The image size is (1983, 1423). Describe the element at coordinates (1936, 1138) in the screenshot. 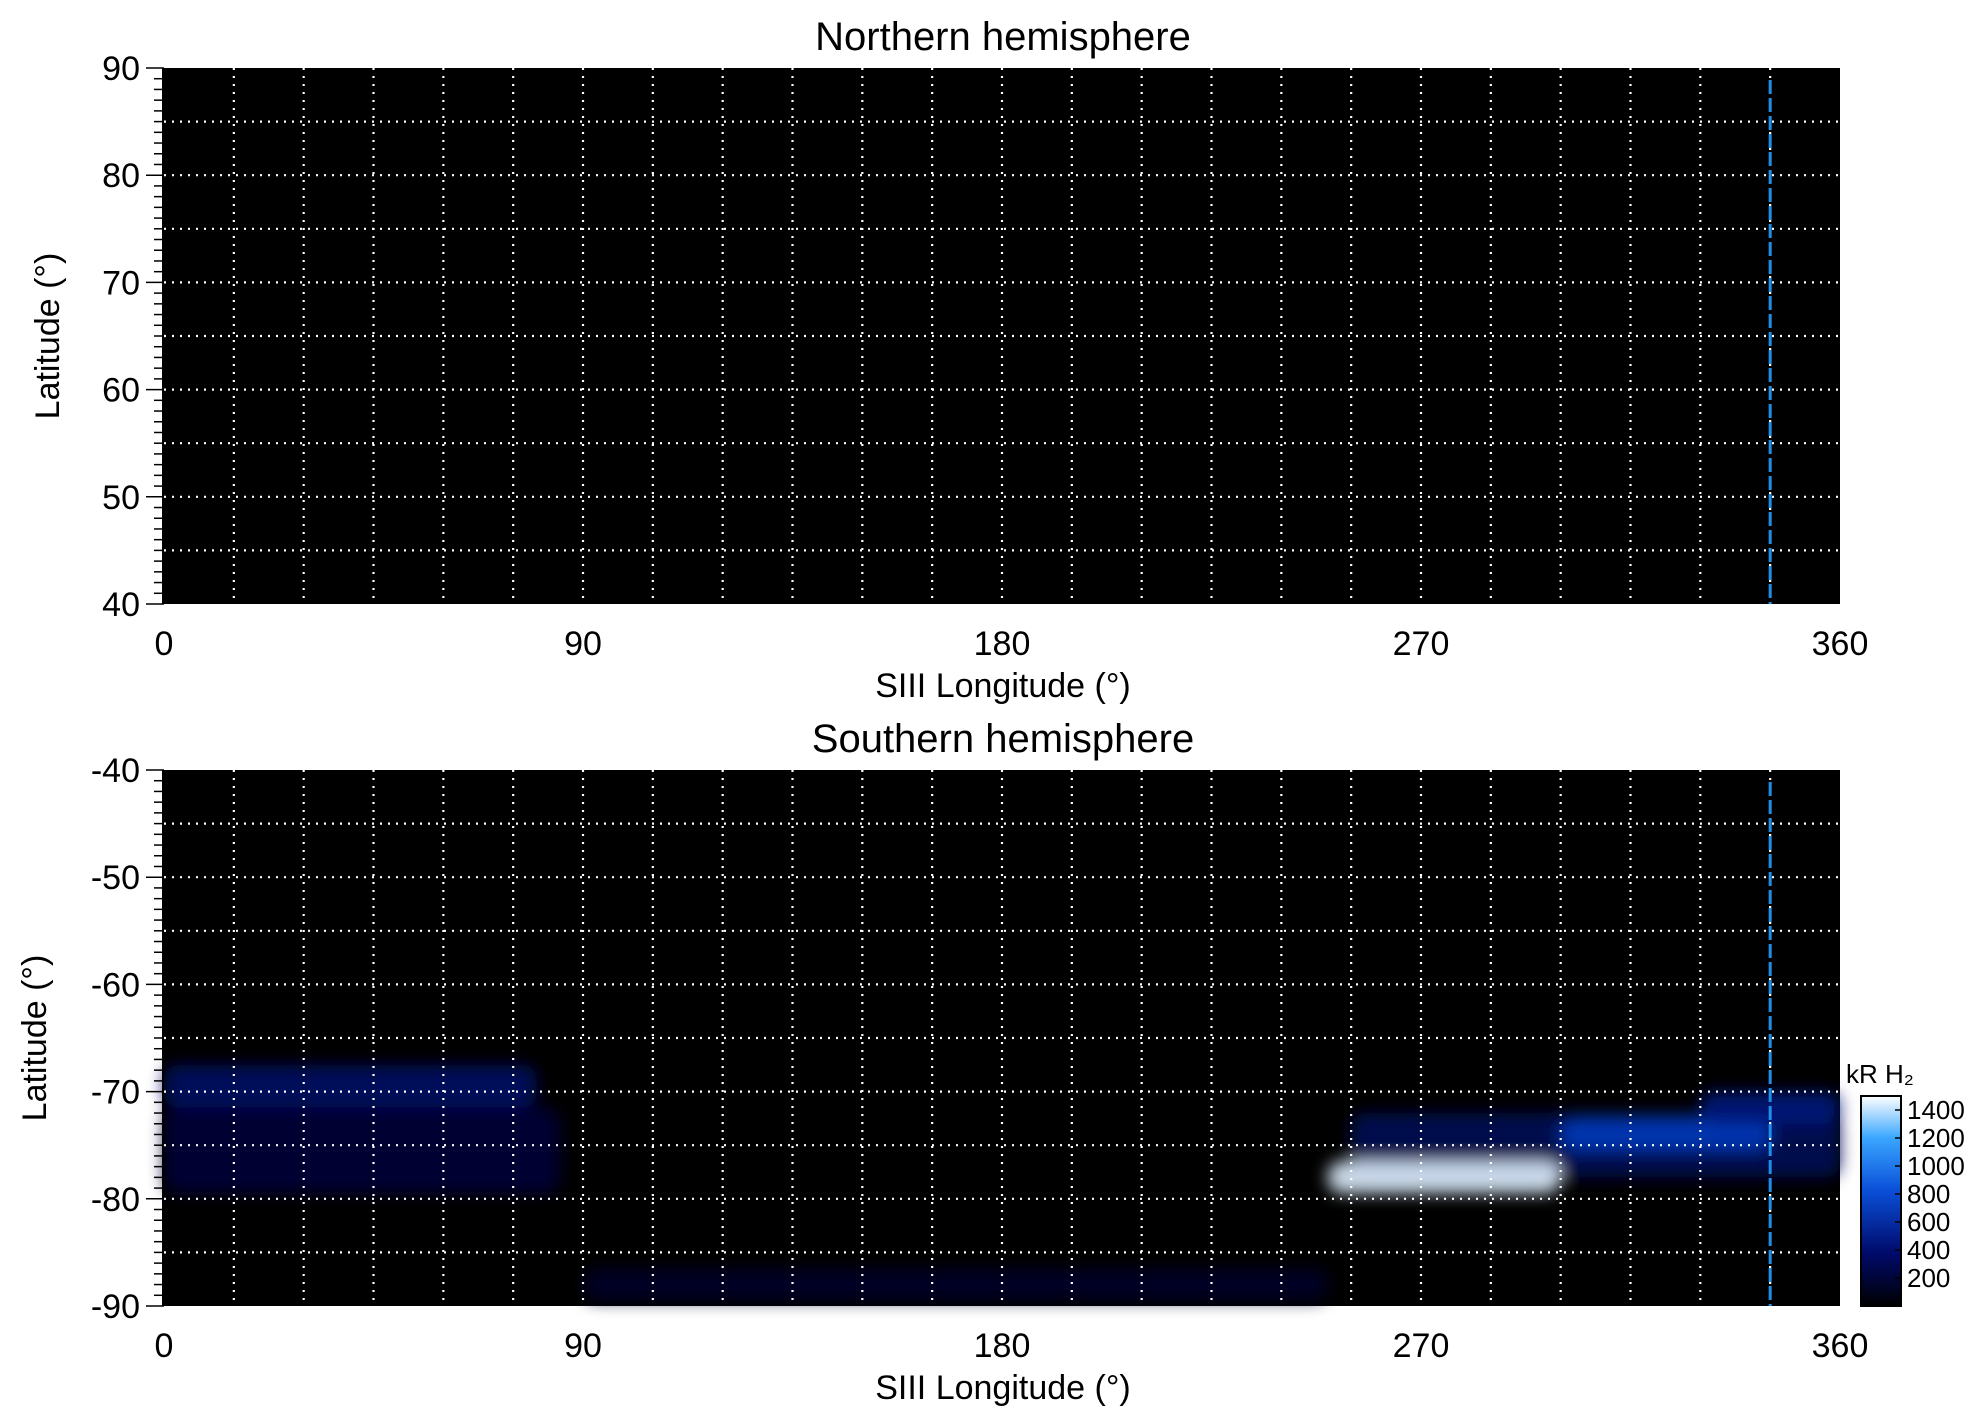

I see `colorbar-tick-label: 1200` at that location.